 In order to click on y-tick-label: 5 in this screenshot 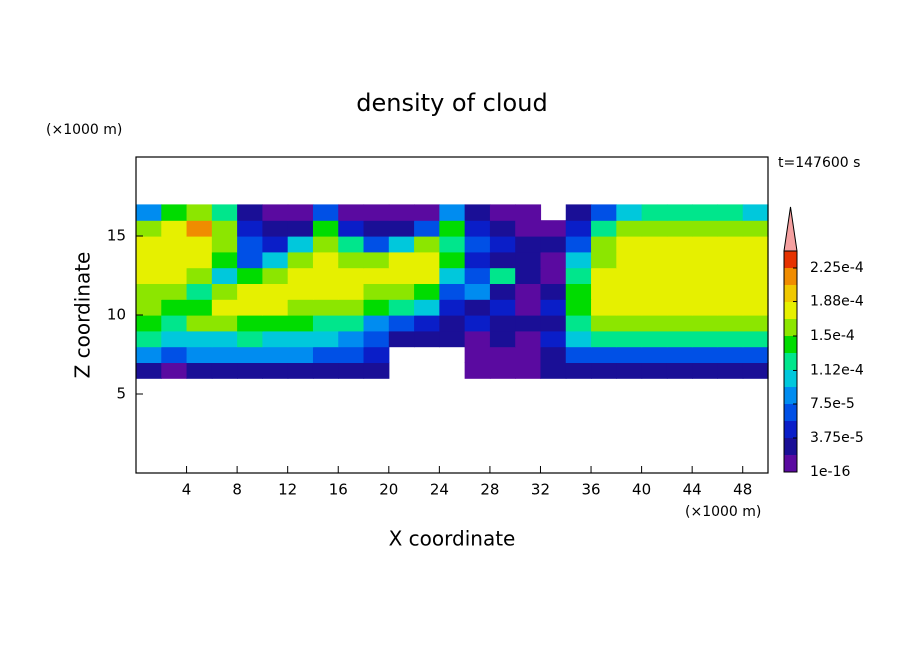, I will do `click(121, 394)`.